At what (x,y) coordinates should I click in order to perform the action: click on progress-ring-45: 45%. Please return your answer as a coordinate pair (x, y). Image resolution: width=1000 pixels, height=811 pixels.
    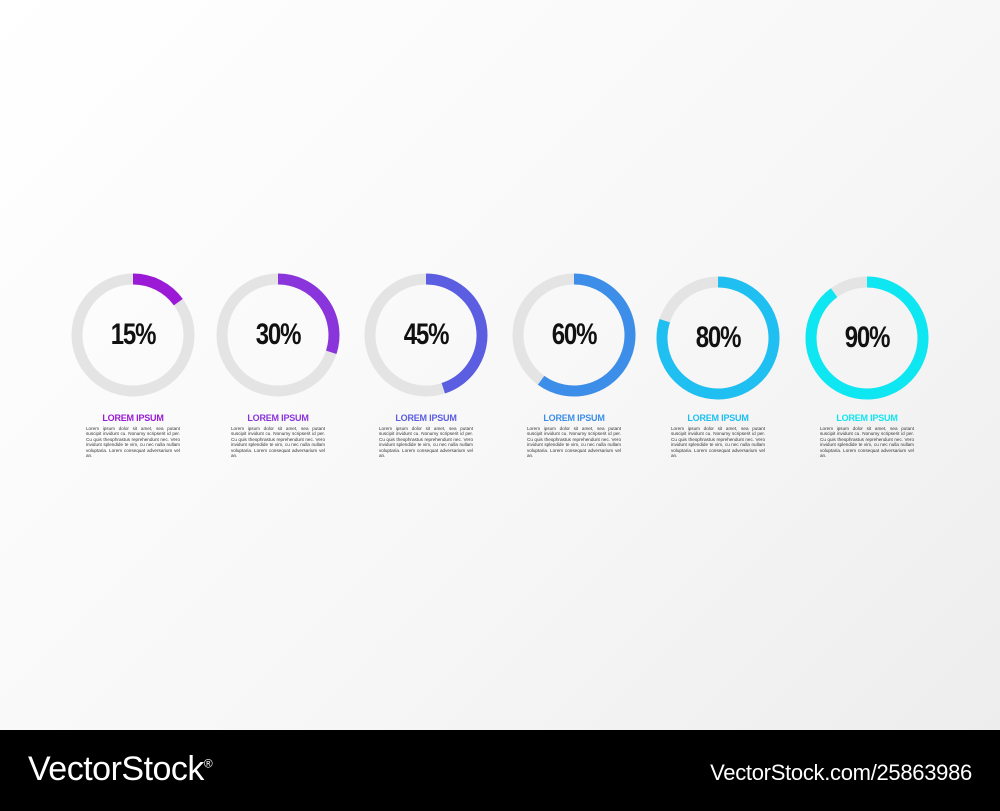
    Looking at the image, I should click on (426, 335).